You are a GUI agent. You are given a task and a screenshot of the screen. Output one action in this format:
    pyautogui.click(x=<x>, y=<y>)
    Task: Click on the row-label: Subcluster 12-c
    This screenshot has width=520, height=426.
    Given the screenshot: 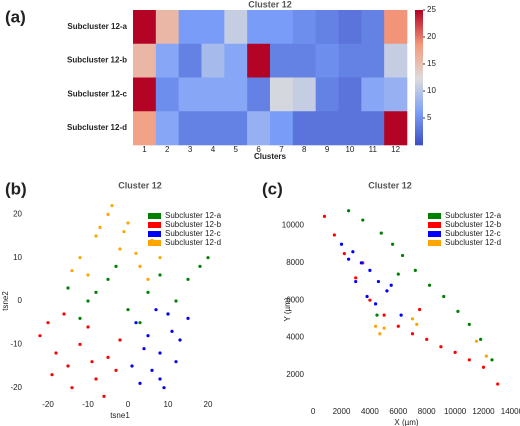 What is the action you would take?
    pyautogui.click(x=97, y=93)
    